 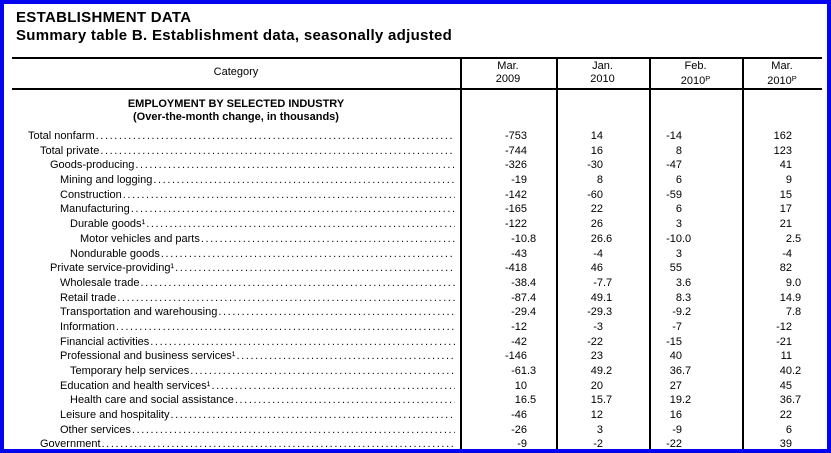 I want to click on row-label: Information, so click(x=88, y=326).